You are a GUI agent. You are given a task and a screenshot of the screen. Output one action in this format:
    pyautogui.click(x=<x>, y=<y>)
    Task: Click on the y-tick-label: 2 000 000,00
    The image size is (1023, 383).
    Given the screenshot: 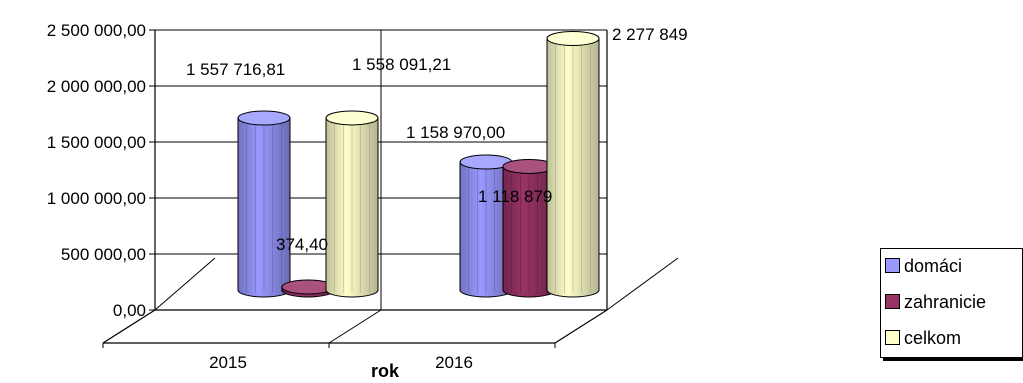 What is the action you would take?
    pyautogui.click(x=96, y=86)
    